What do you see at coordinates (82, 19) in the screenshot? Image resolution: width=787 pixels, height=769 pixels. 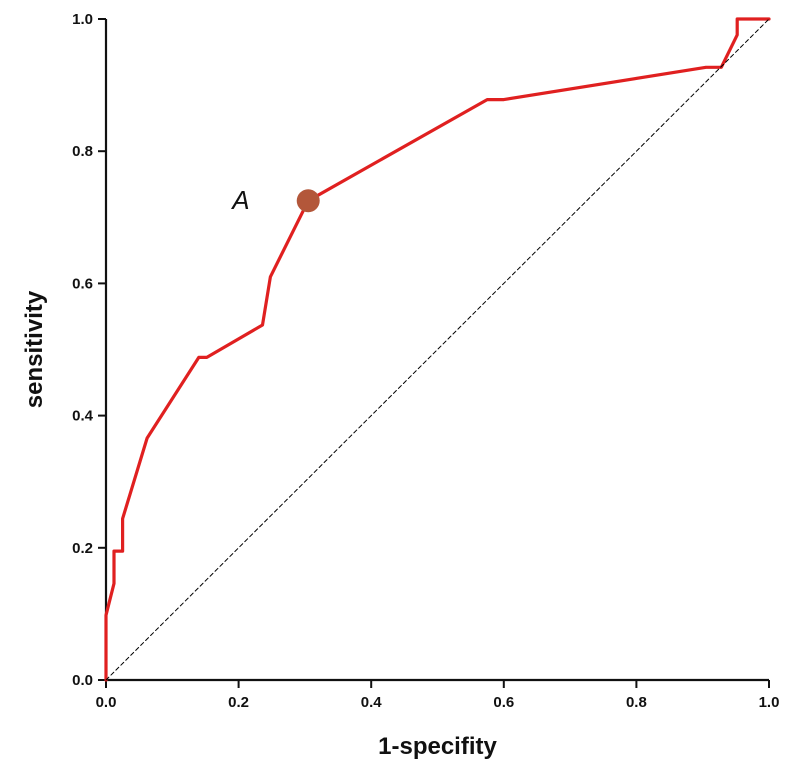 I see `y-tick-label: 1.0` at bounding box center [82, 19].